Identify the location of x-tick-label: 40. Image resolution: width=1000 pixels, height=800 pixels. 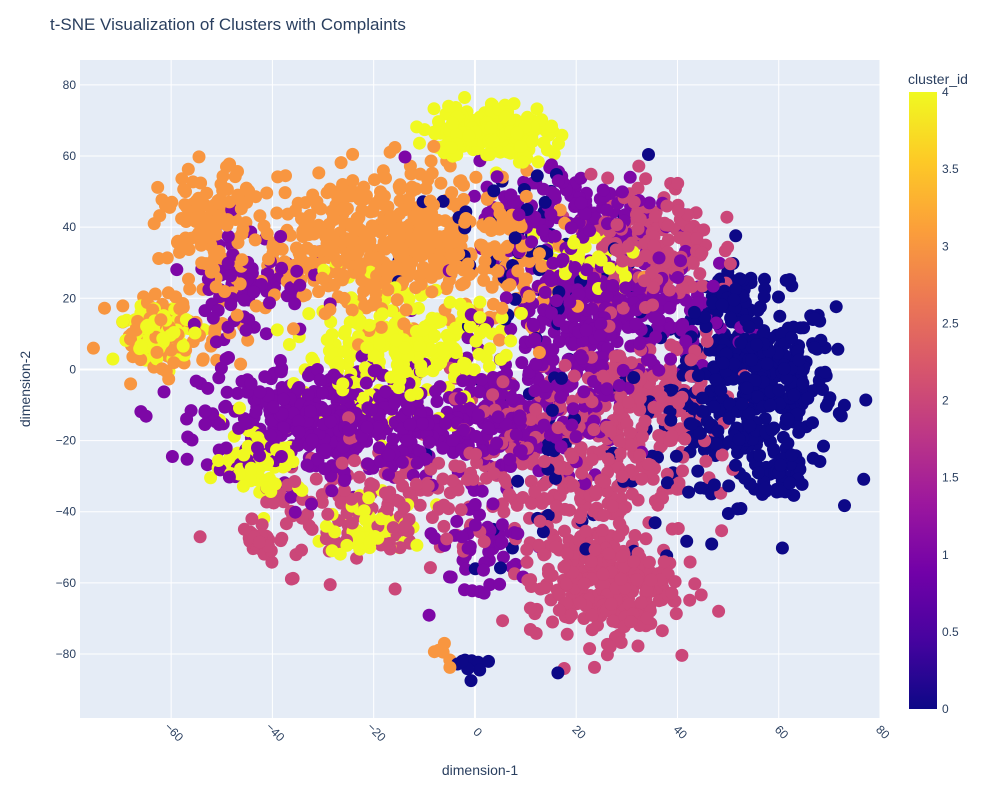
(681, 732).